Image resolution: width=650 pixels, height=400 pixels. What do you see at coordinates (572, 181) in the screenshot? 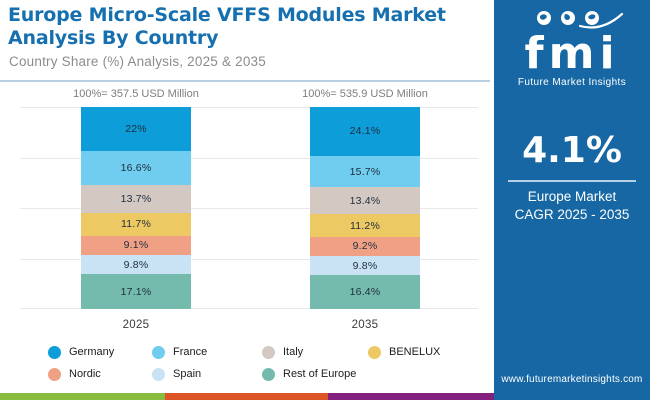
I see `cagr-divider` at bounding box center [572, 181].